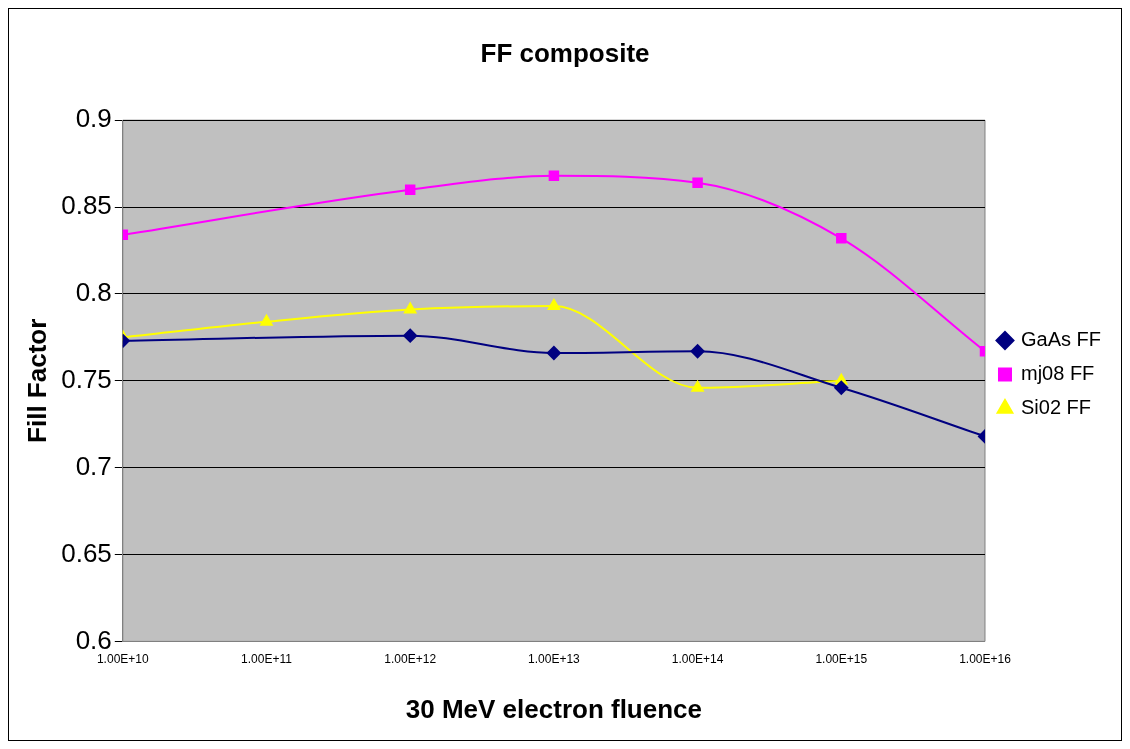  I want to click on x-tick-label: 1.00E+12, so click(410, 658).